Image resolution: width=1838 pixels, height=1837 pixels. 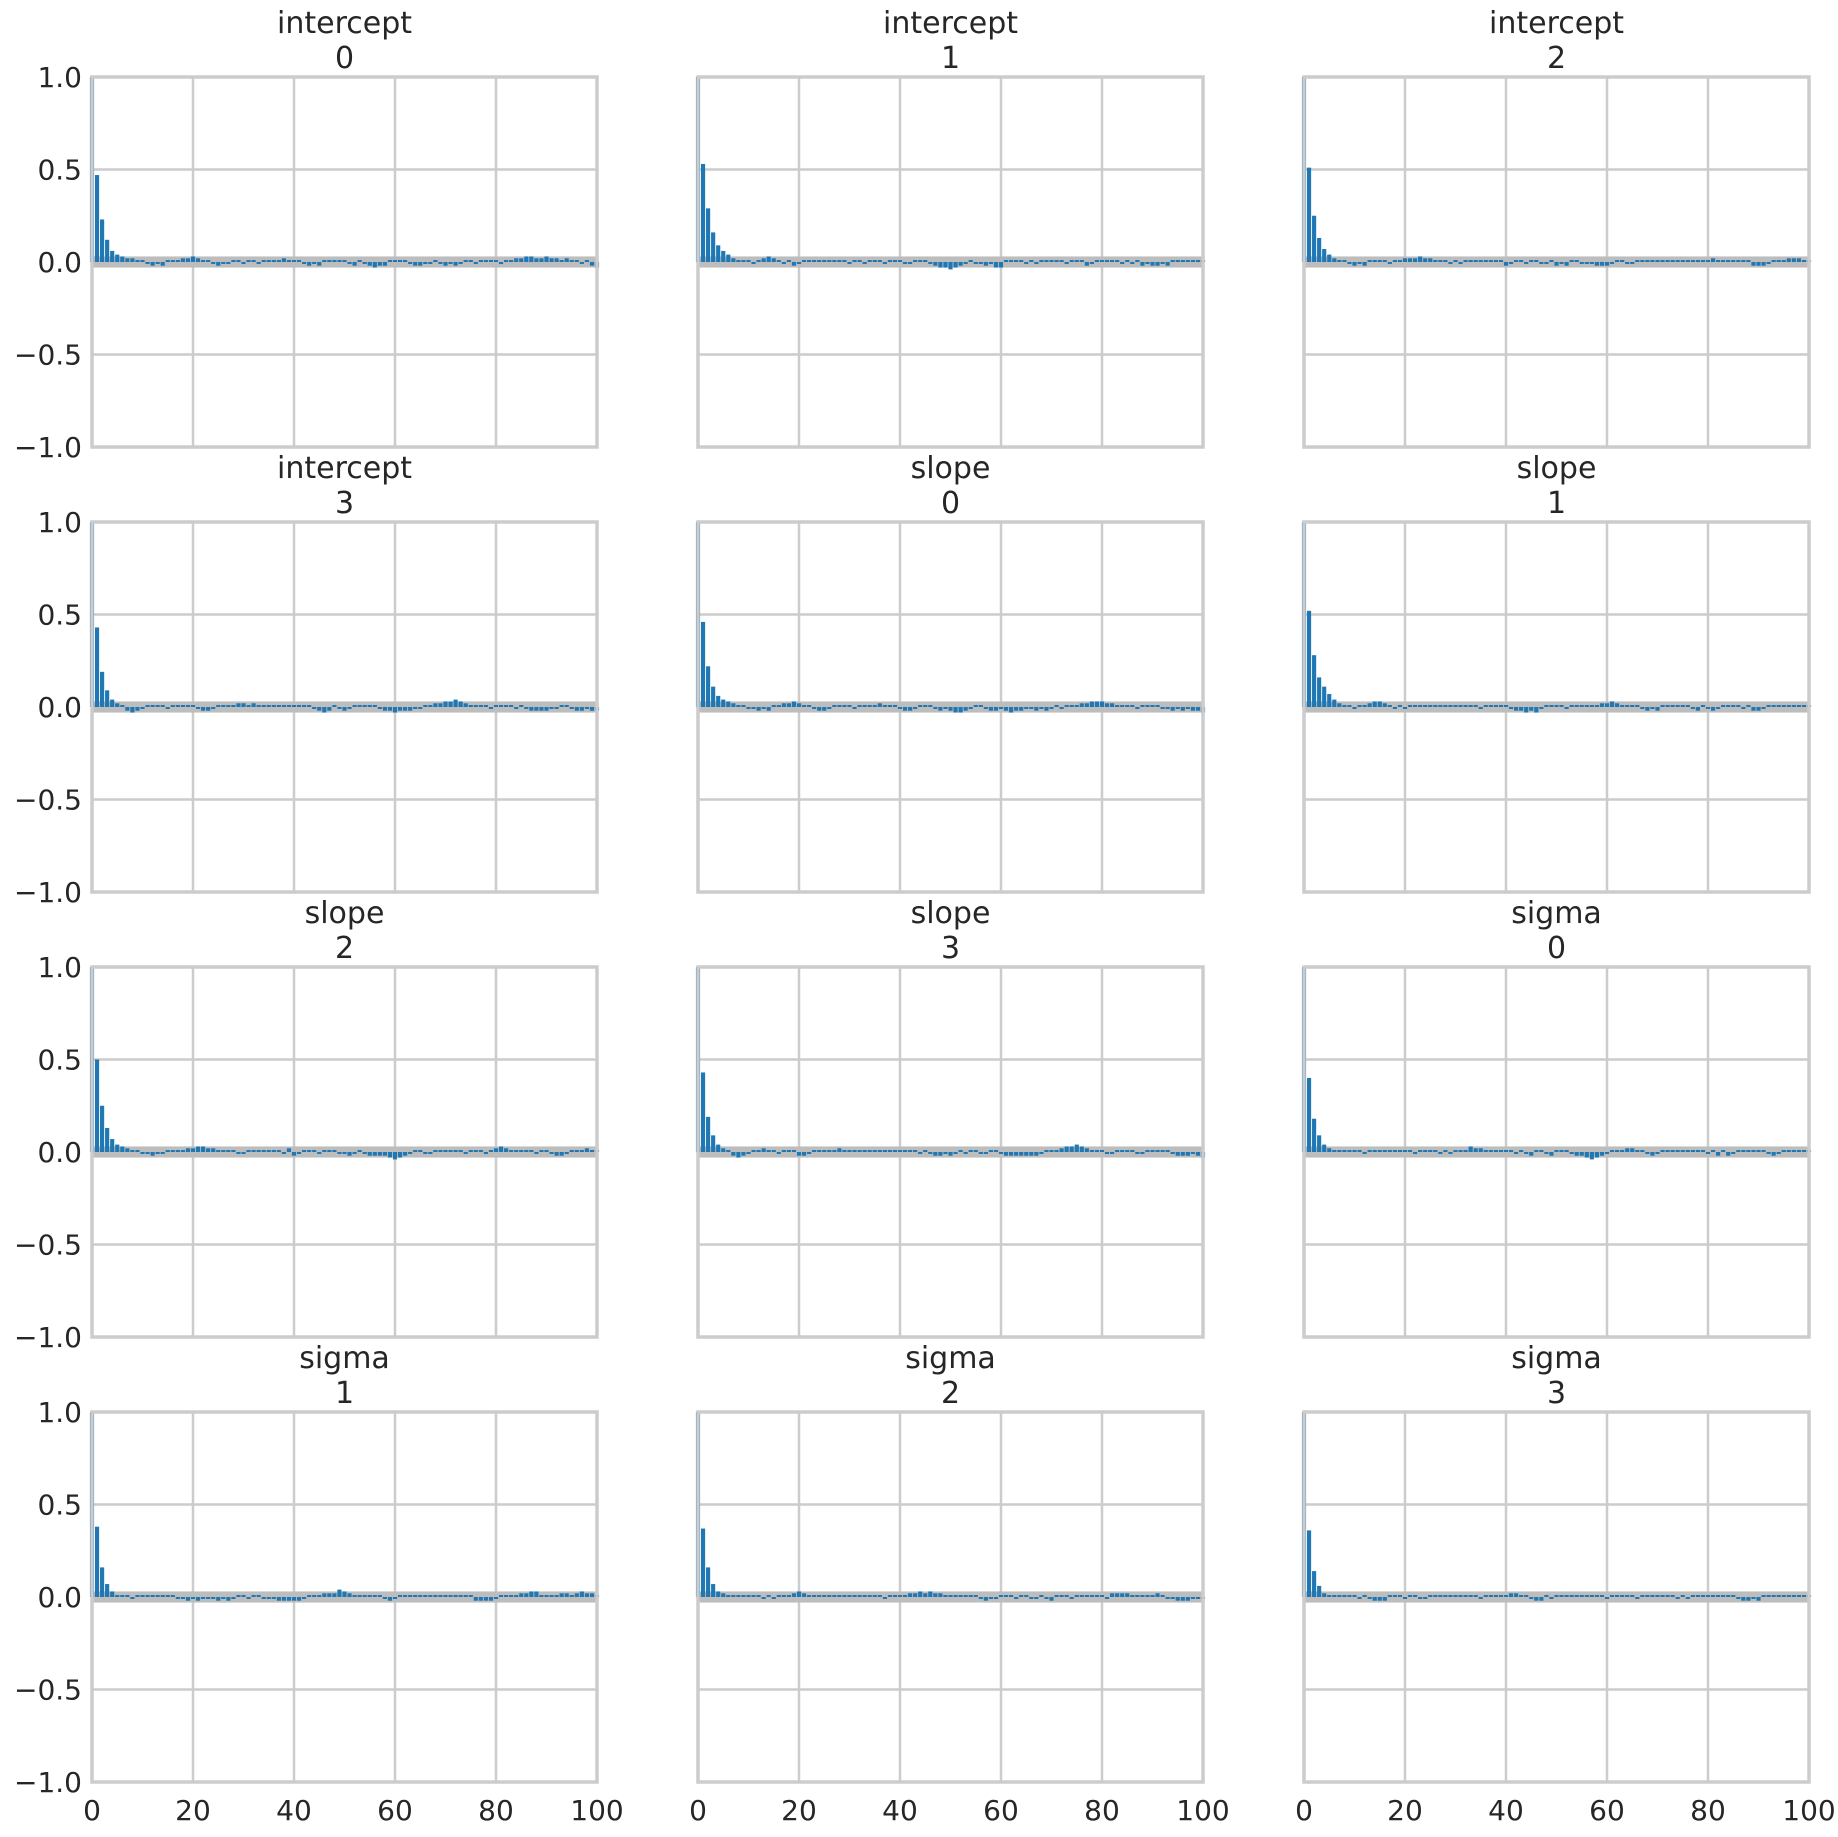 What do you see at coordinates (344, 468) in the screenshot?
I see `panel-title-variable: intercept` at bounding box center [344, 468].